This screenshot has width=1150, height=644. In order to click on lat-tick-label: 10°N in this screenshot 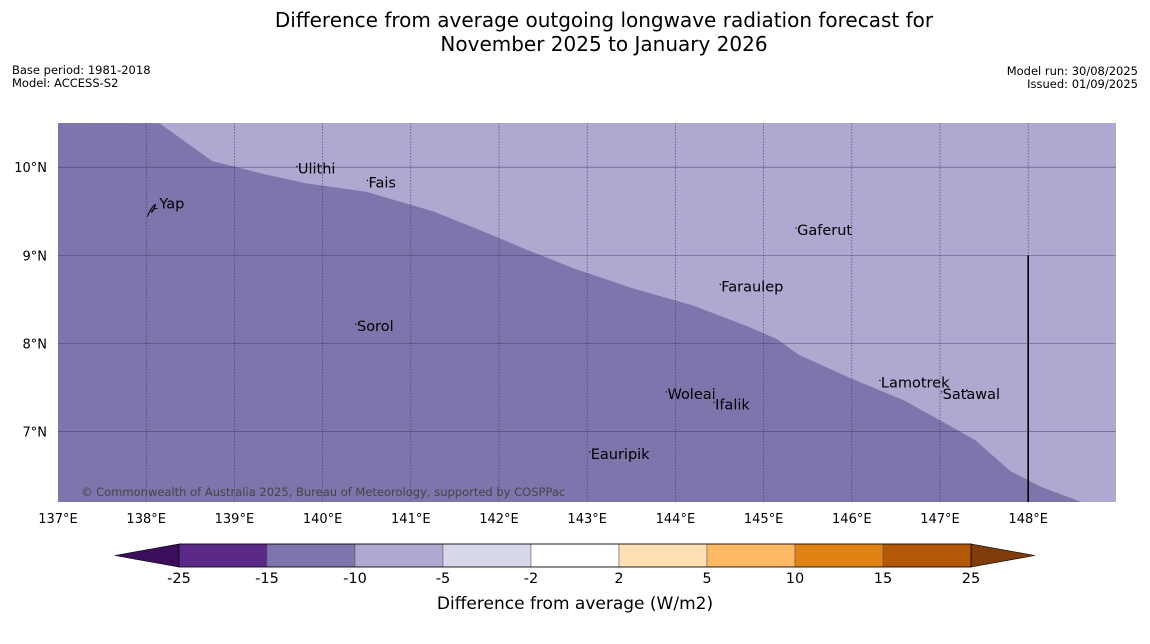, I will do `click(30, 168)`.